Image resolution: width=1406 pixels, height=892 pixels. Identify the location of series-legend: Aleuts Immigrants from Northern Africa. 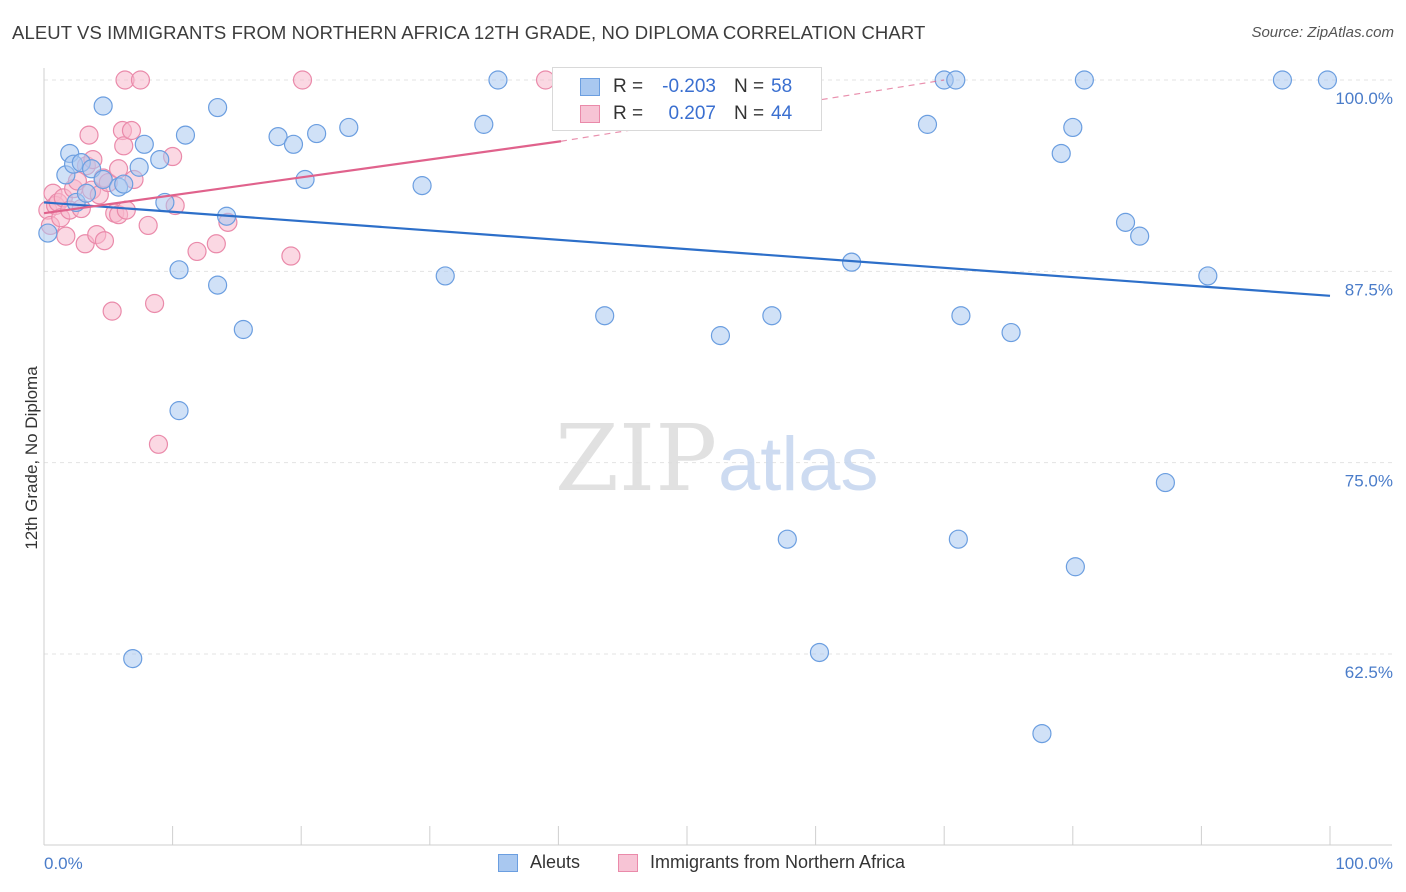
(703, 864).